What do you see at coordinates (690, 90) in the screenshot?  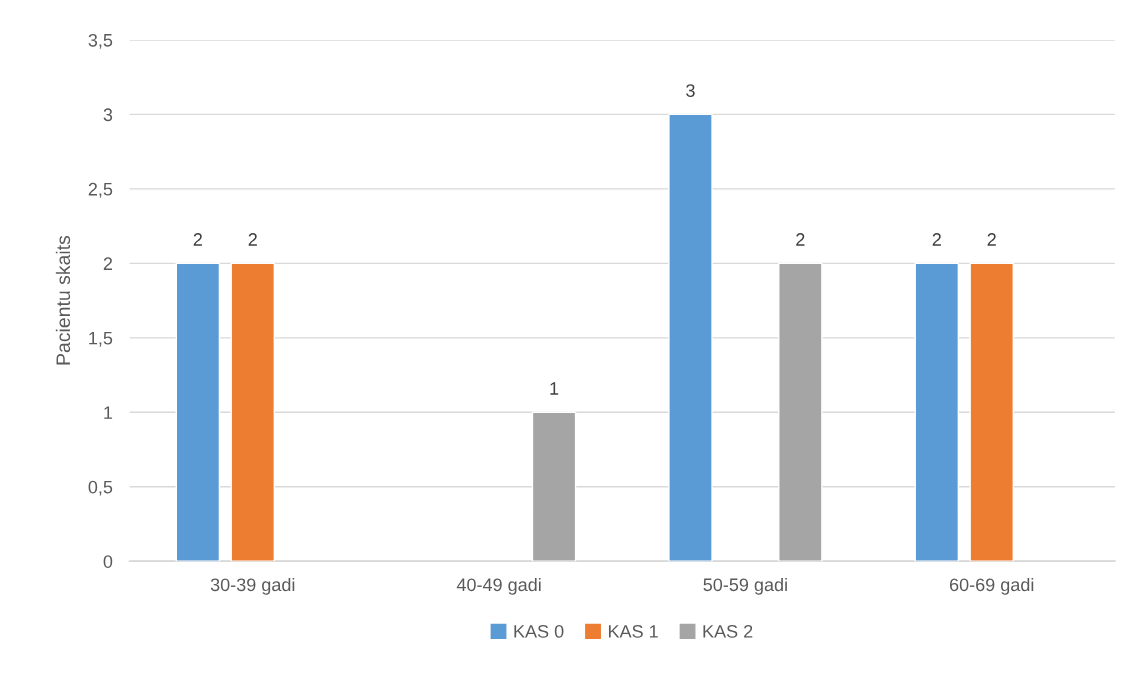 I see `data-label: 3` at bounding box center [690, 90].